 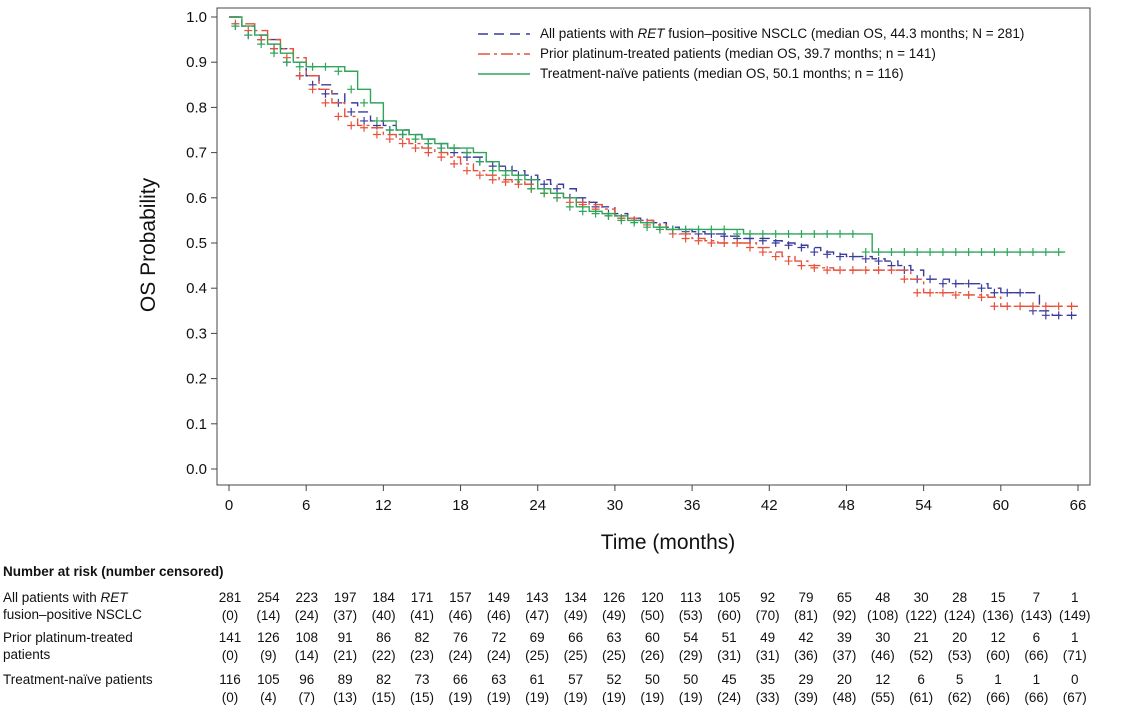 I want to click on censored-count: (62), so click(x=959, y=697).